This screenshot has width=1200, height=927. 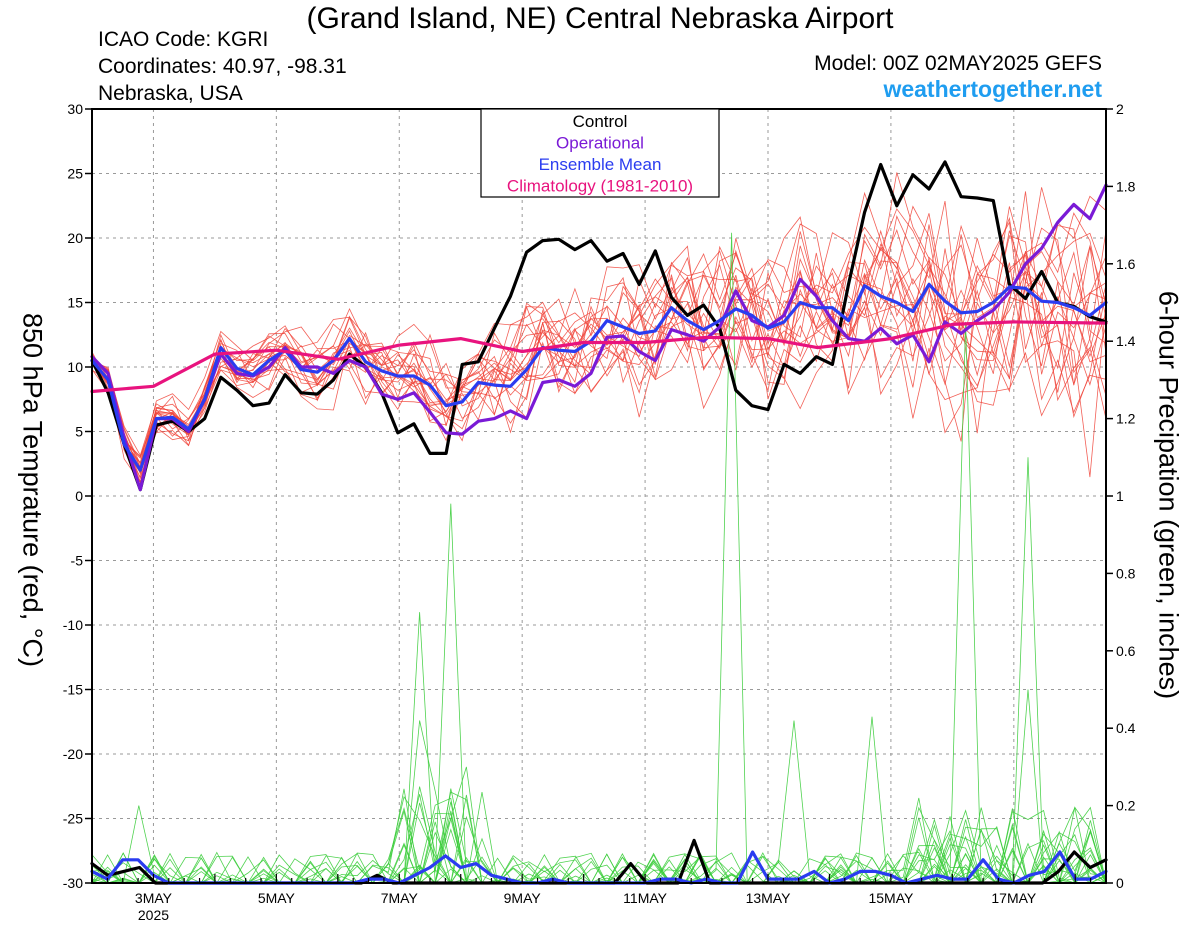 What do you see at coordinates (75, 303) in the screenshot?
I see `y-tick-label: 15` at bounding box center [75, 303].